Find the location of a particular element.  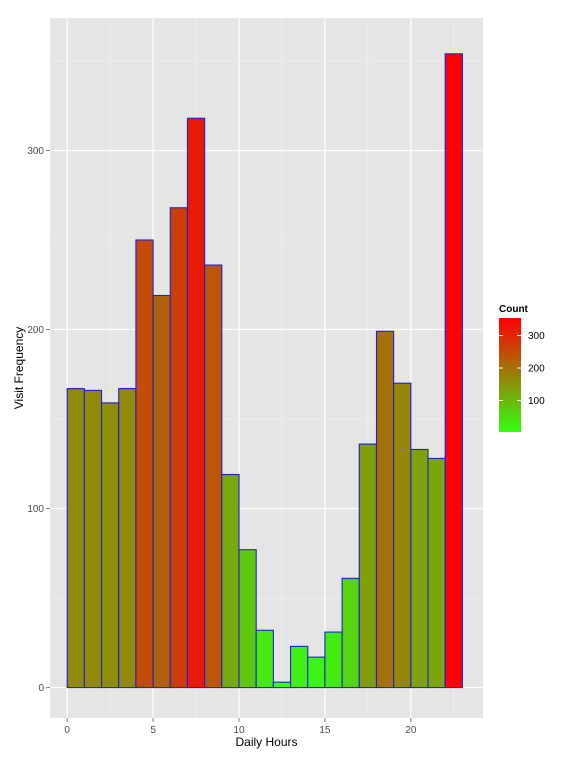

legend-ticks: 100 200 300 is located at coordinates (522, 369).